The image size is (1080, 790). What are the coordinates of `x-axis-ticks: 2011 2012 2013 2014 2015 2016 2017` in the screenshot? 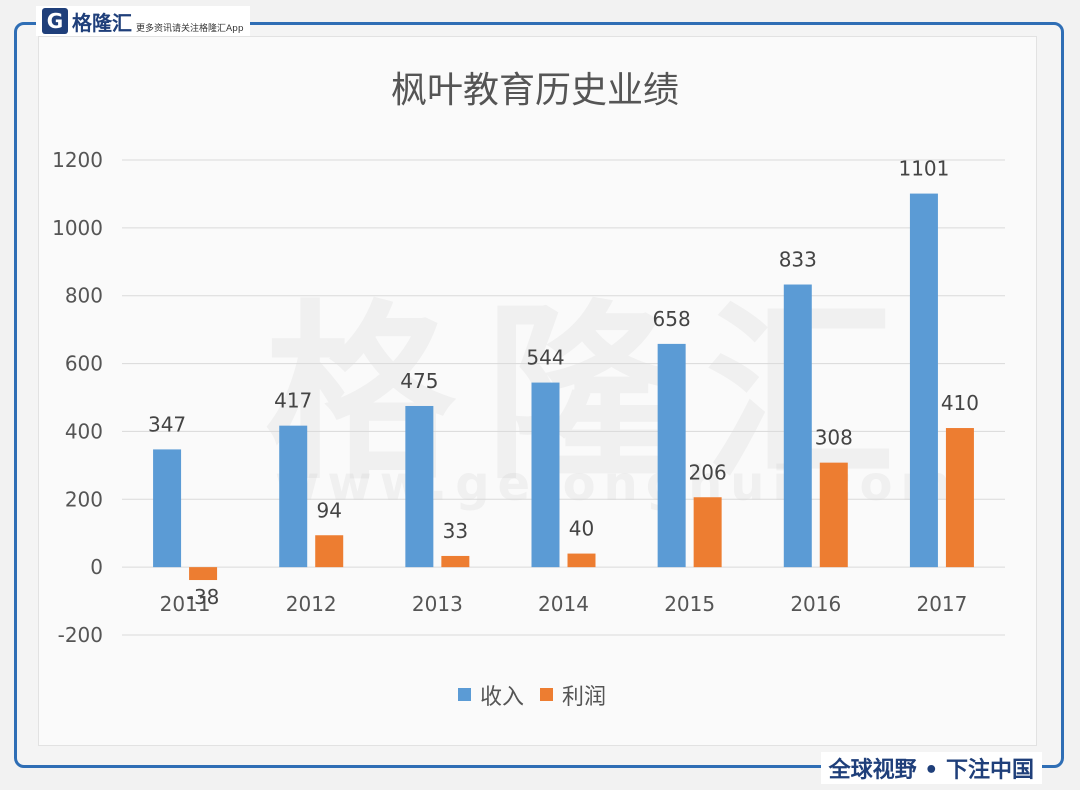 It's located at (564, 604).